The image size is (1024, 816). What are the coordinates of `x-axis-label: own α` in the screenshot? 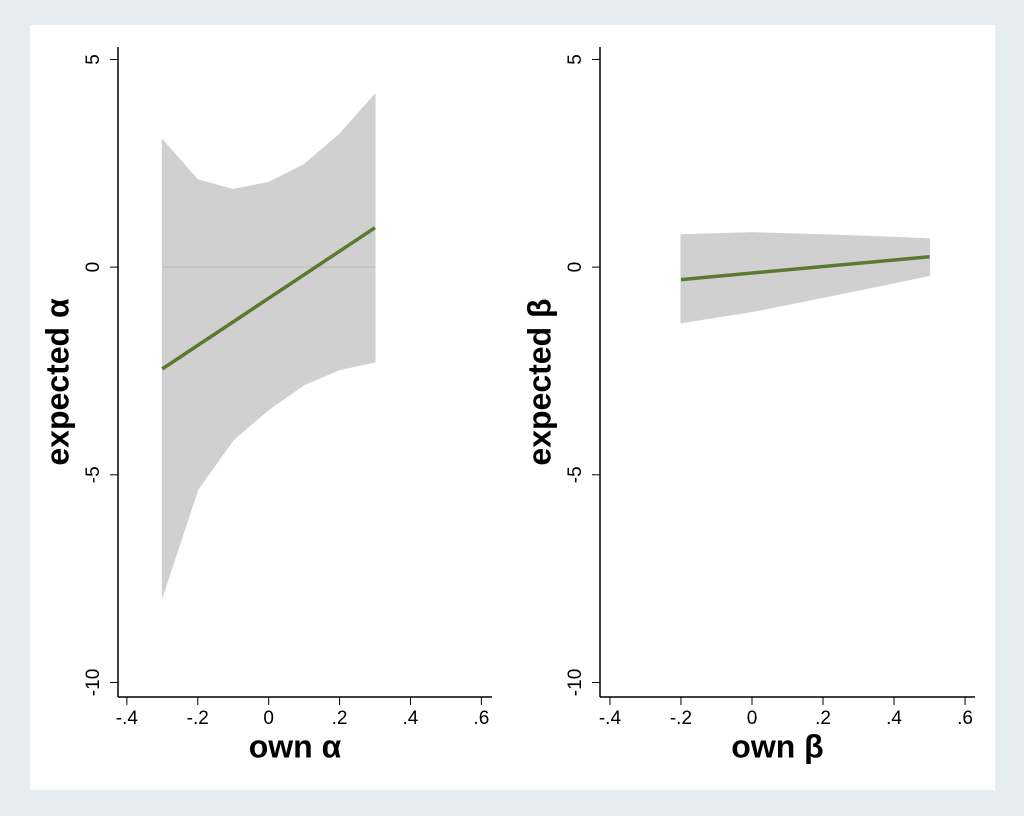 It's located at (295, 746).